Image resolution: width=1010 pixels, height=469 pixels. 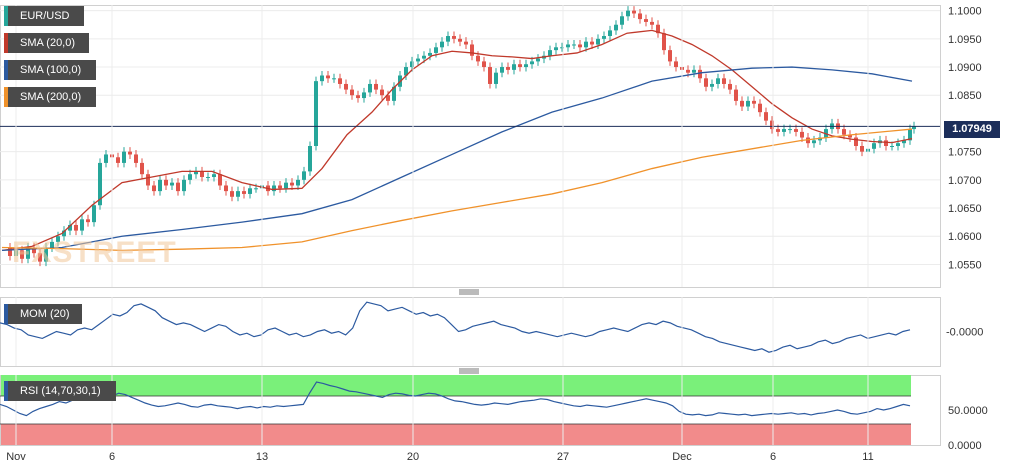 What do you see at coordinates (43, 314) in the screenshot?
I see `legend-mom: MOM (20)` at bounding box center [43, 314].